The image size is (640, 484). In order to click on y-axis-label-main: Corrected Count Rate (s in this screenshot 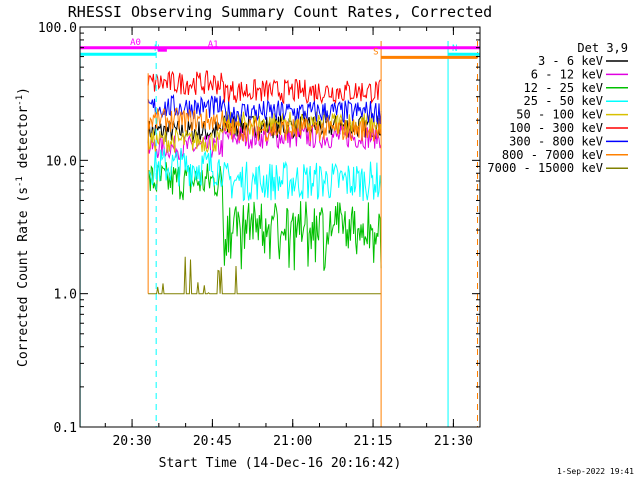, I will do `click(23, 277)`.